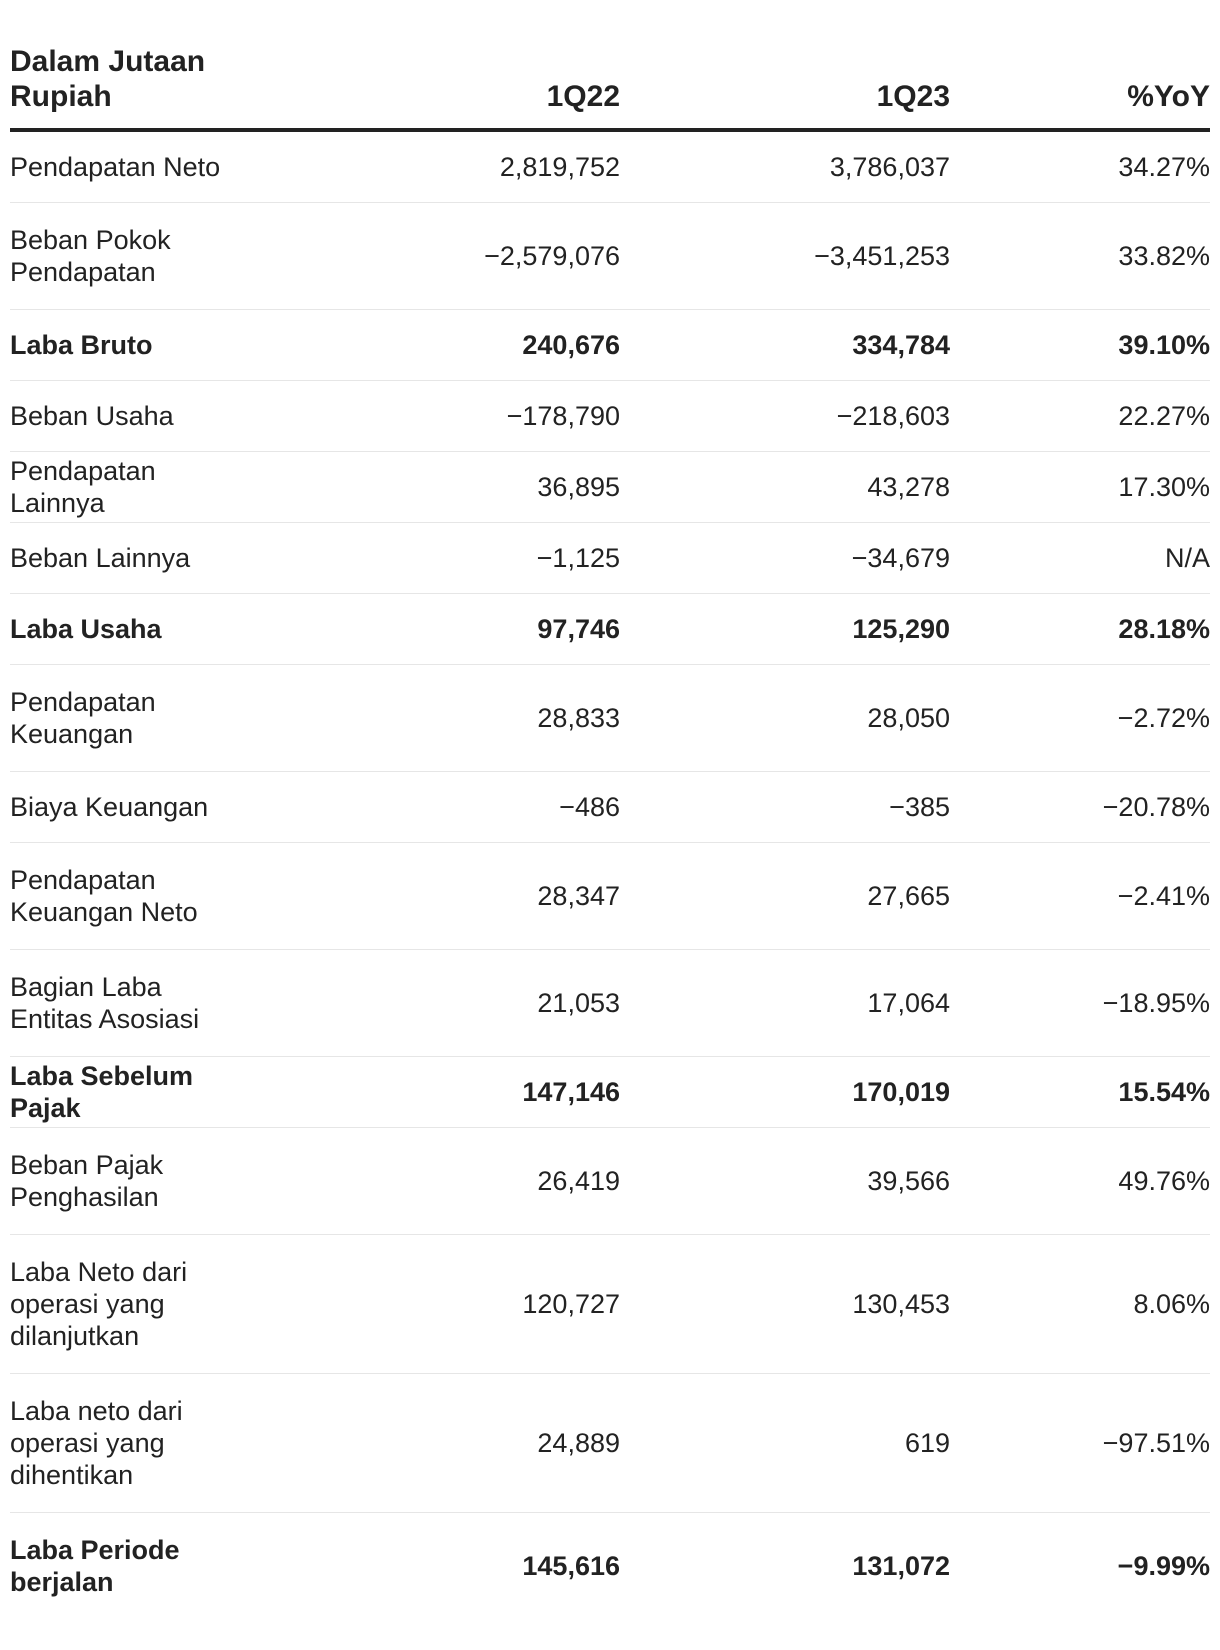  Describe the element at coordinates (120, 896) in the screenshot. I see `row-label: Pendapatan Keuangan Neto` at that location.